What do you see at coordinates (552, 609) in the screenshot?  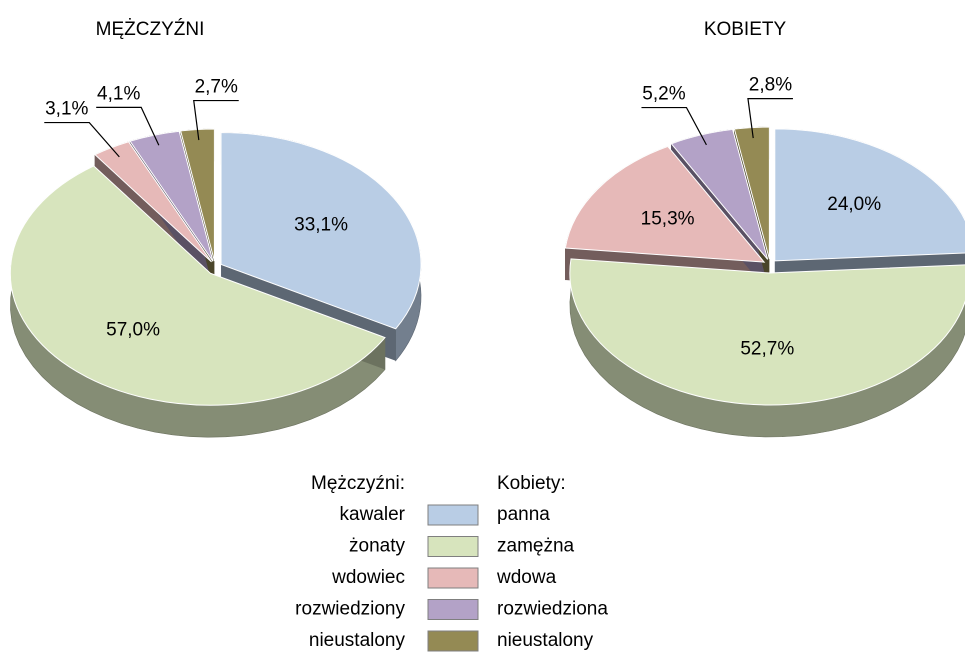 I see `legend-label: rozwiedziona` at bounding box center [552, 609].